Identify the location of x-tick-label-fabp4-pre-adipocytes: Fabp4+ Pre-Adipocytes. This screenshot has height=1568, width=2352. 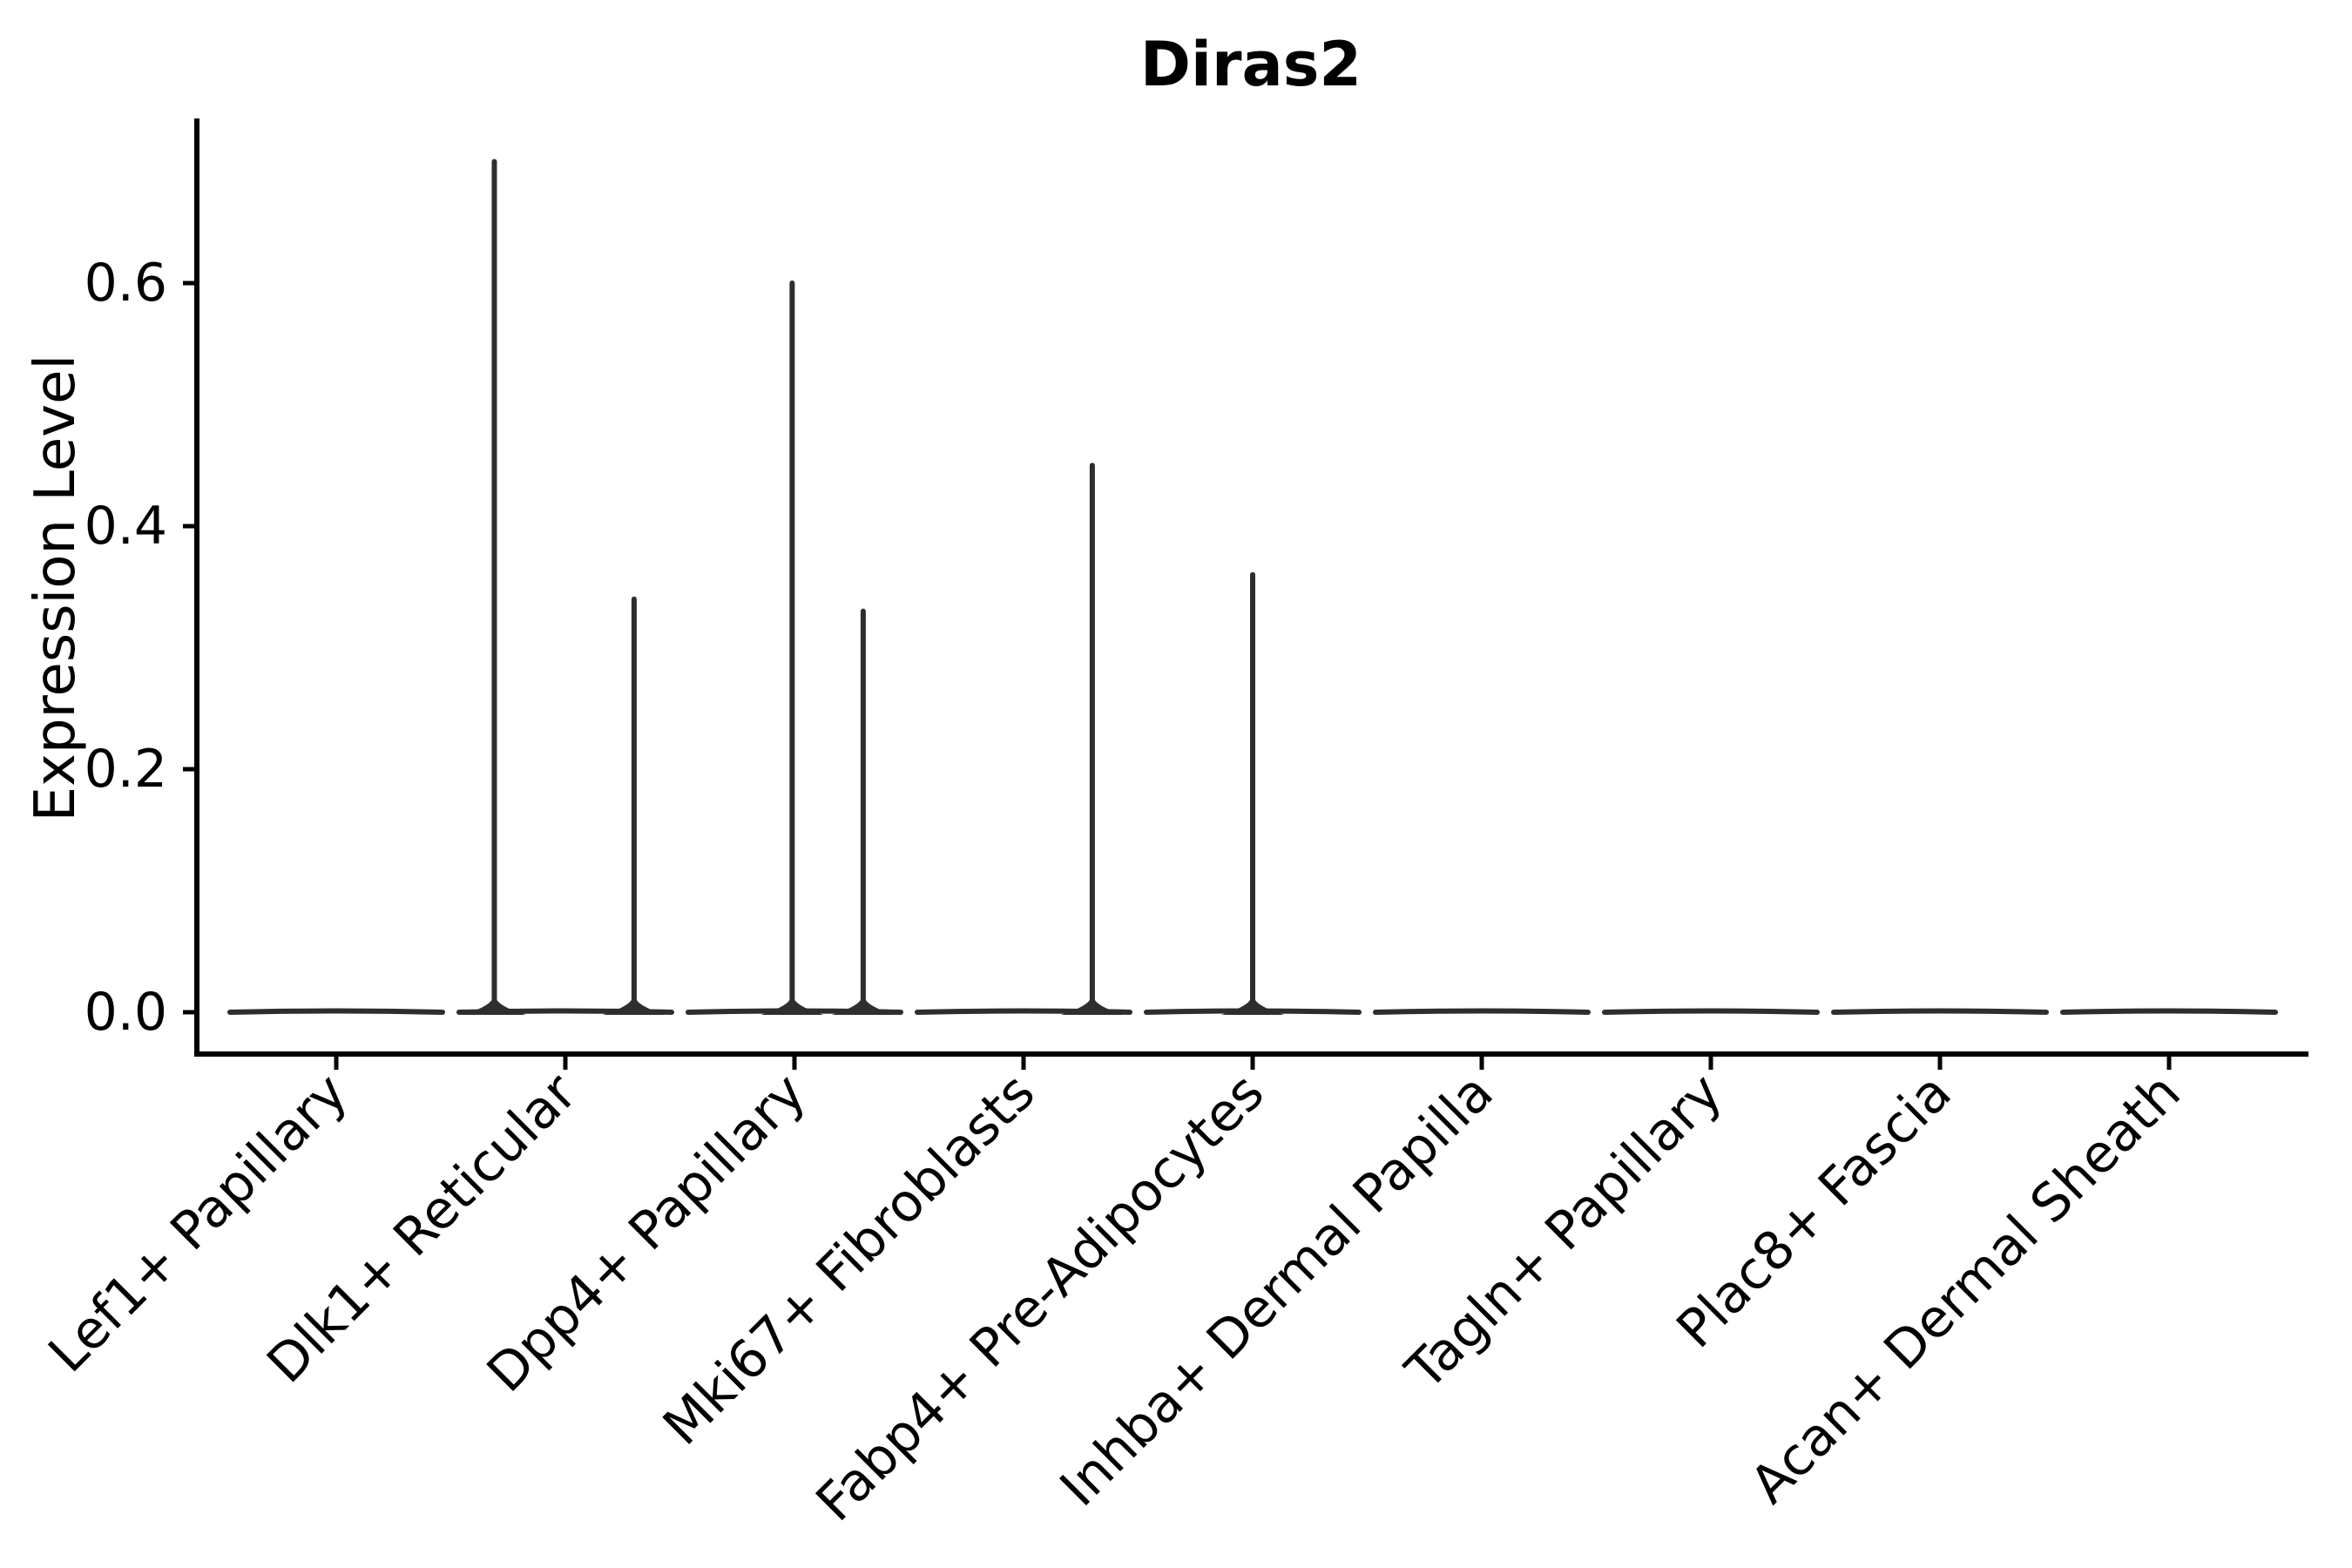
(1040, 1297).